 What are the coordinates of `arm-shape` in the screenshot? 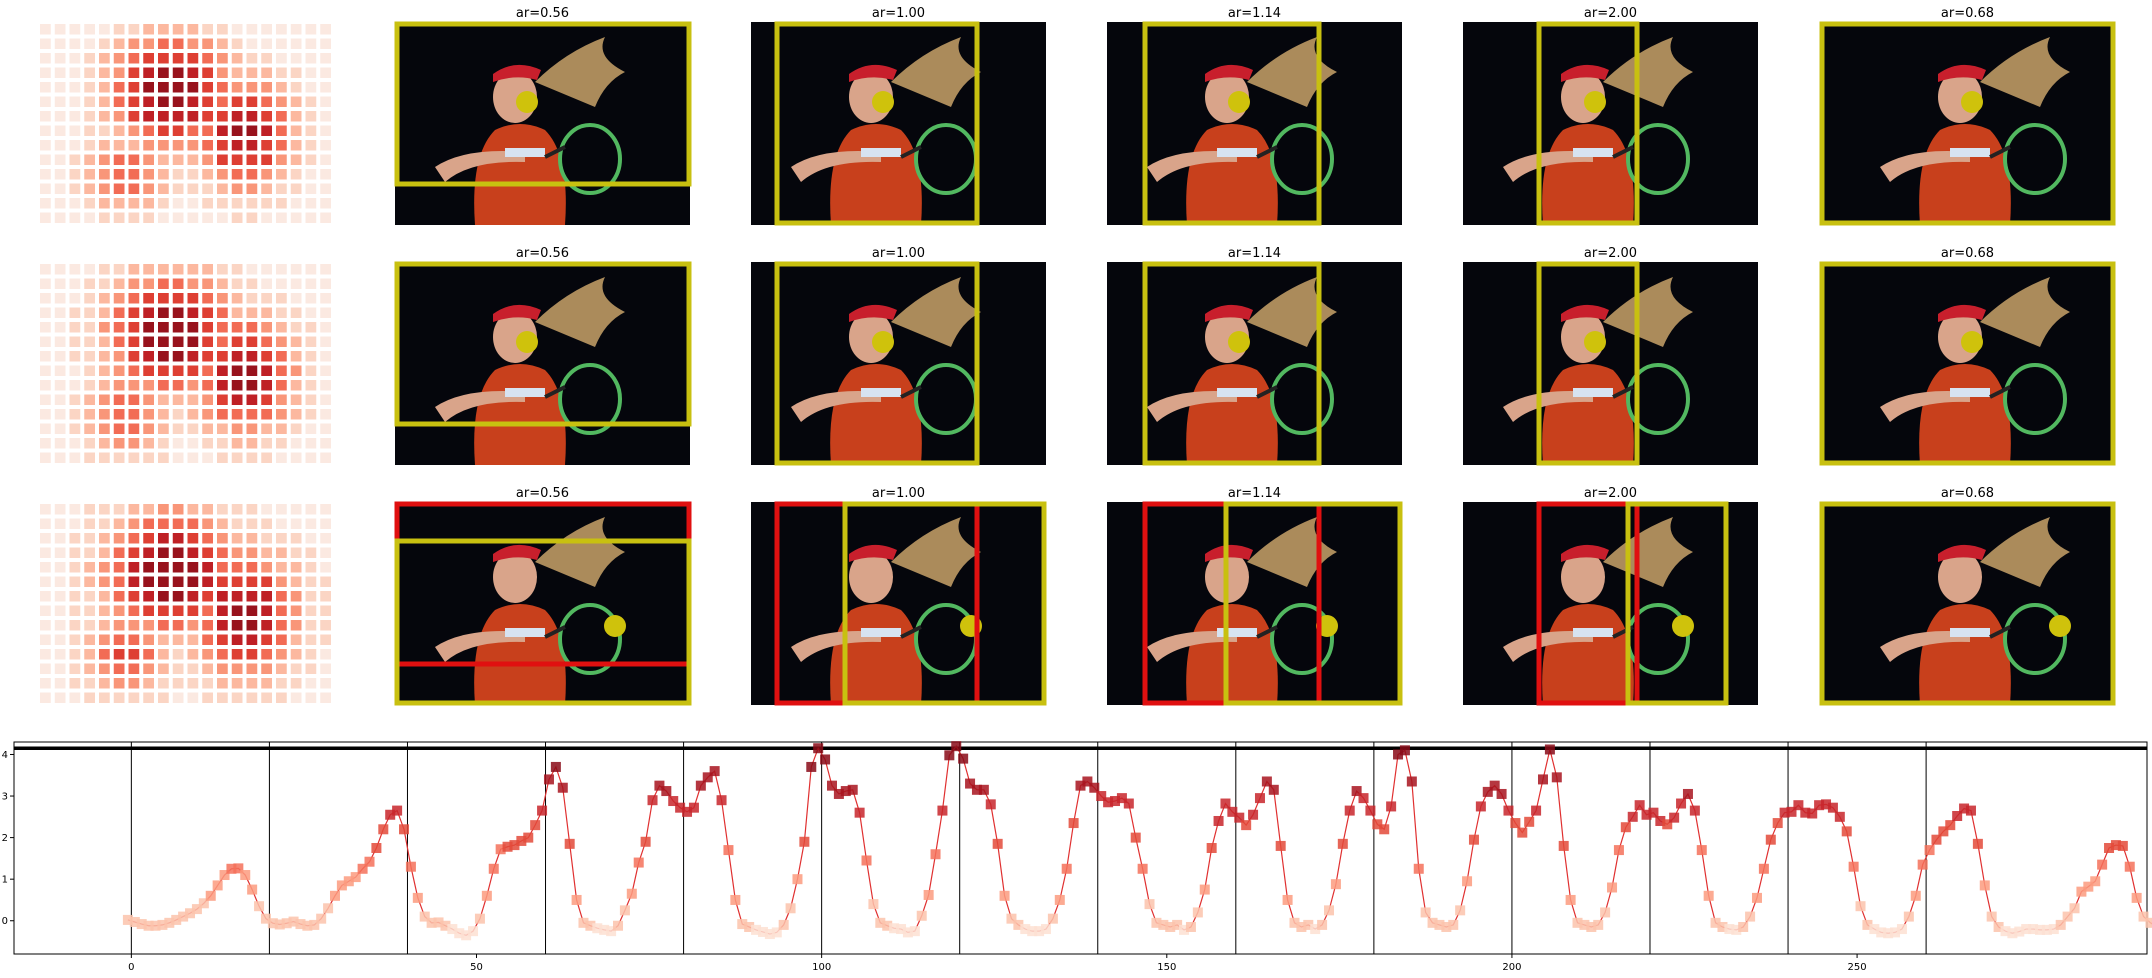 It's located at (1925, 646).